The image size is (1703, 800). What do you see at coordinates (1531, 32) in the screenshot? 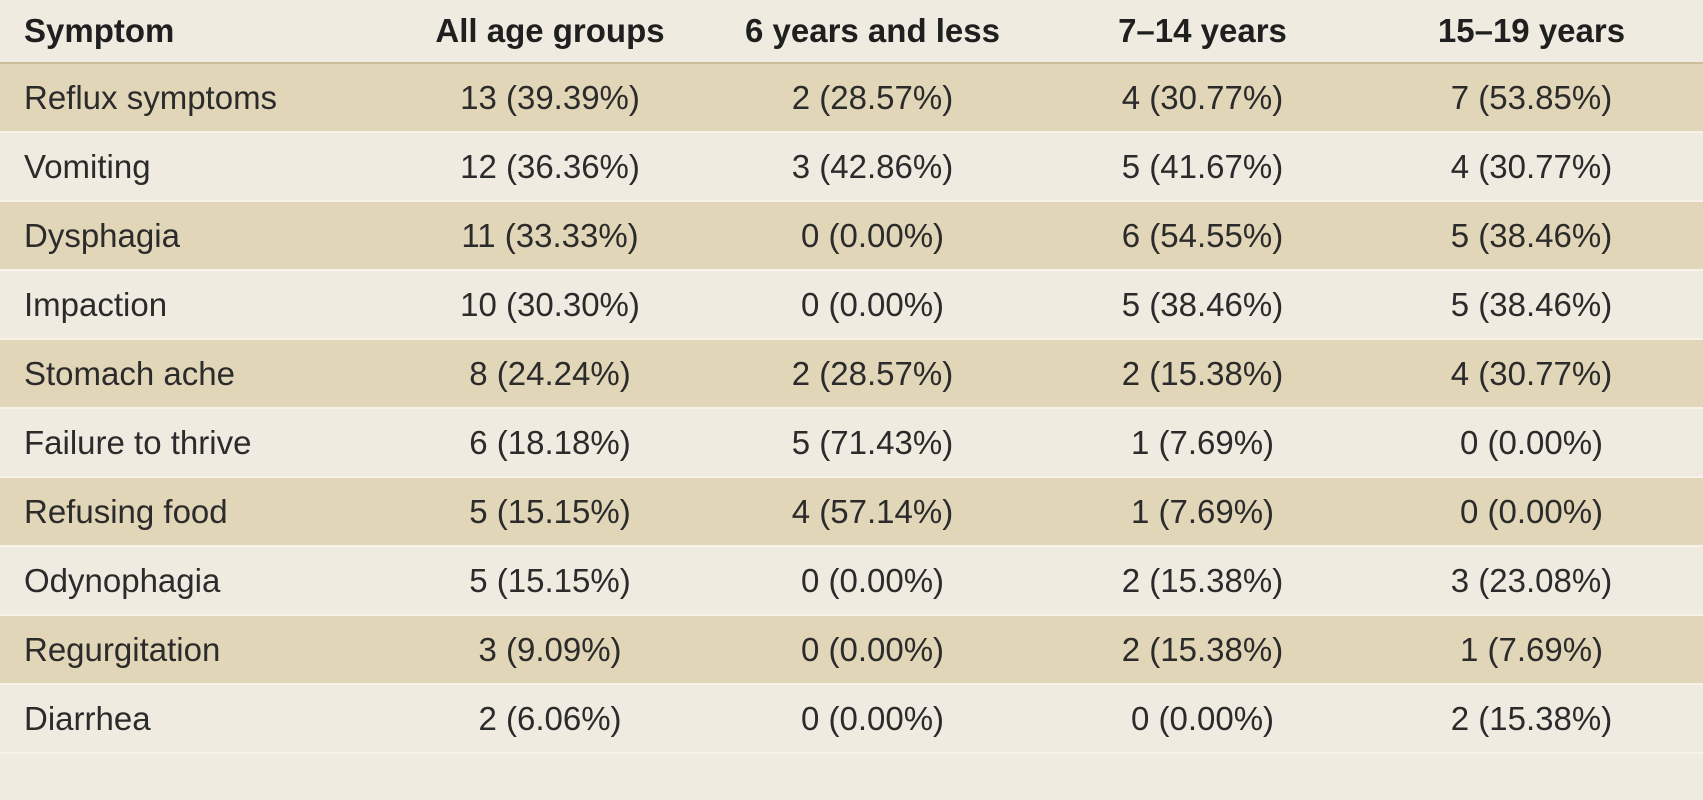
I see `header-15-19-years: 15–19 years` at bounding box center [1531, 32].